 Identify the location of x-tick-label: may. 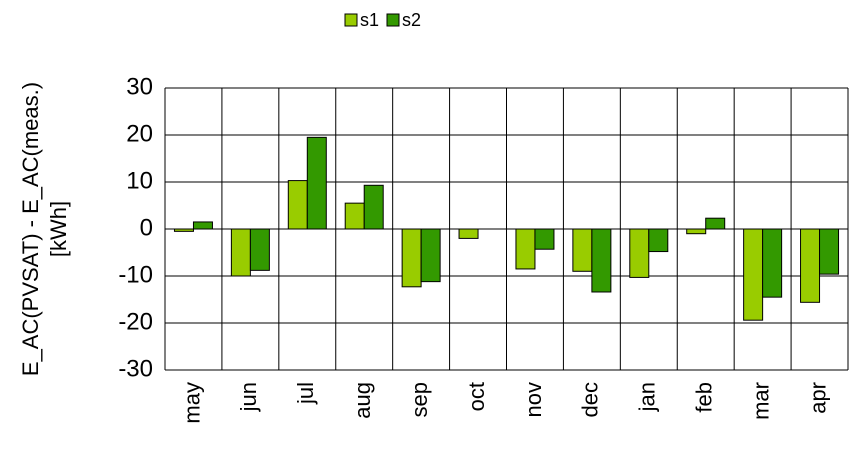
(191, 403).